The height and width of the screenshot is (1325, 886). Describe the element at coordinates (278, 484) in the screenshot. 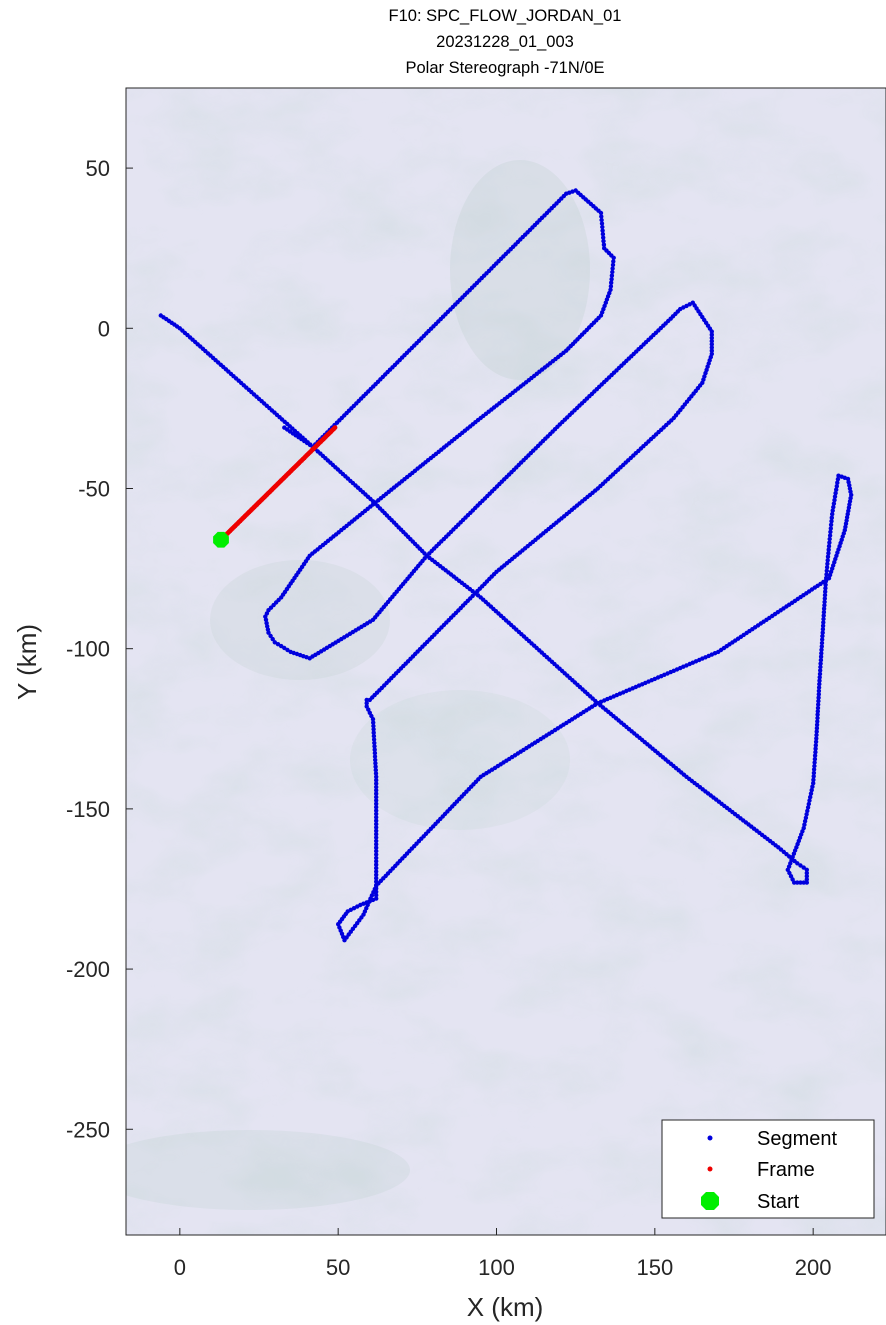

I see `frame-track` at that location.